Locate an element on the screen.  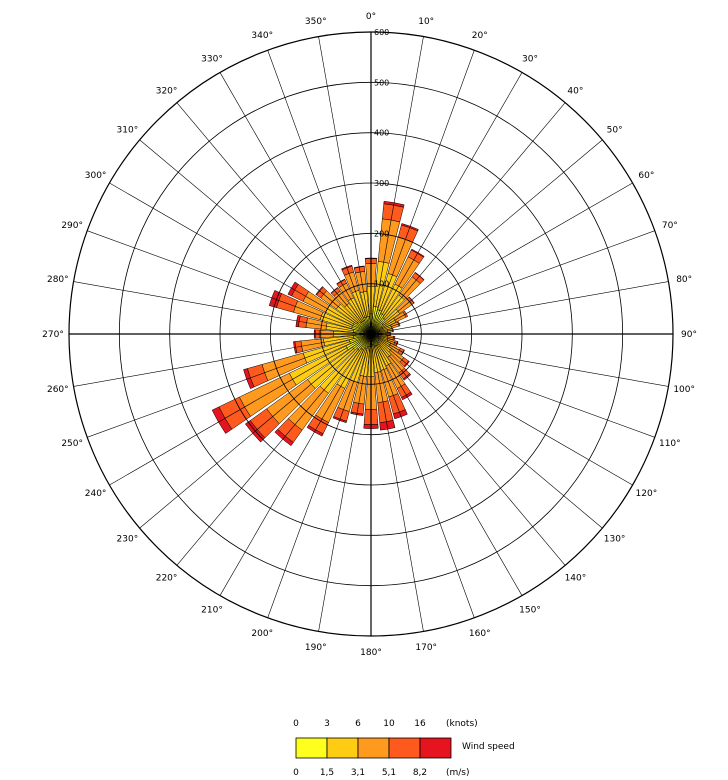
direction-label-80: 80° is located at coordinates (684, 280).